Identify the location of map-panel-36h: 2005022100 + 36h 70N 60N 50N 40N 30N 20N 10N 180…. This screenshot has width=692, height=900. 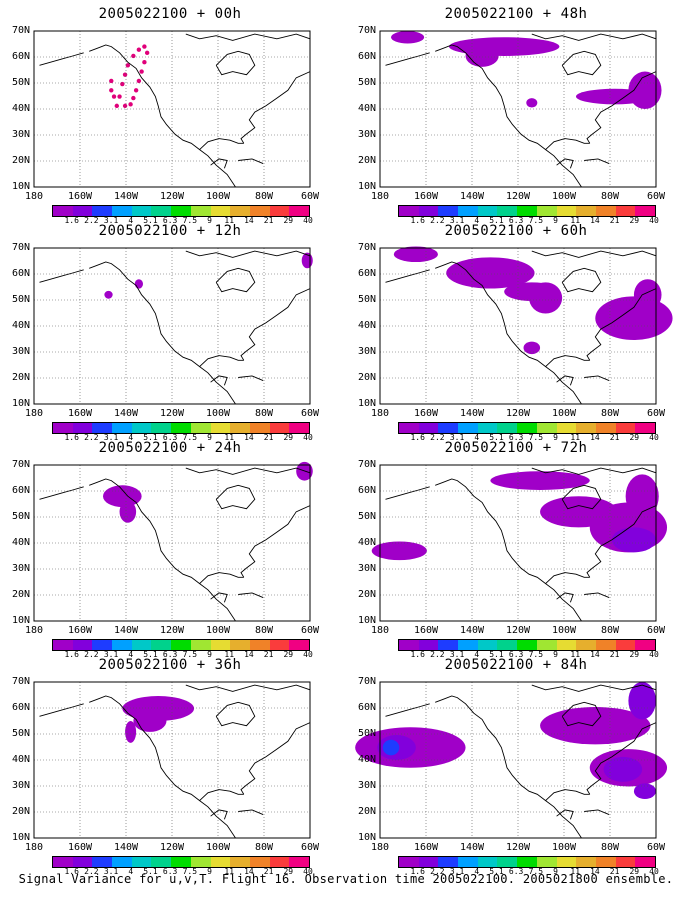
(170, 766).